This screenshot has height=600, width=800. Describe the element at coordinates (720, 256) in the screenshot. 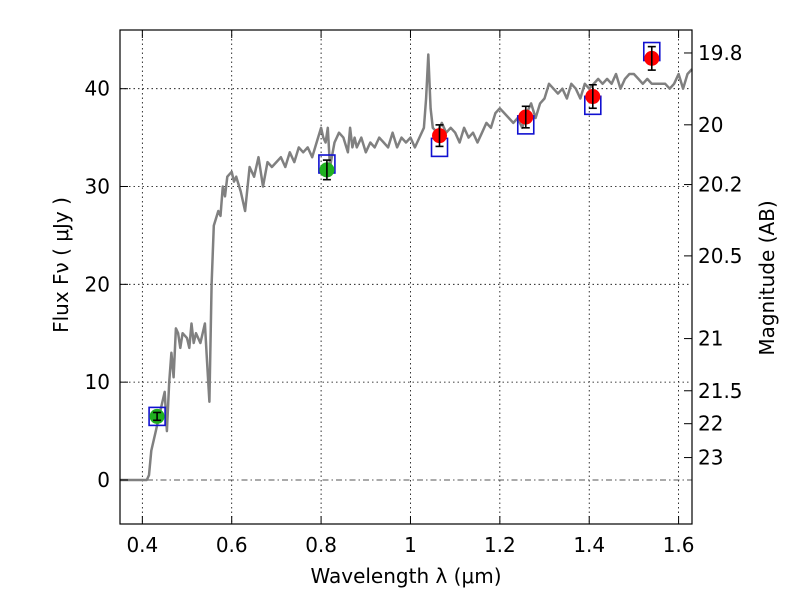

I see `magnitude-tick-label: 20.5` at that location.